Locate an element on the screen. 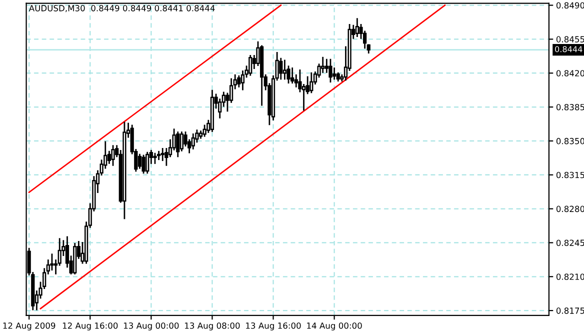  x-tick-label: 12 Aug 16:00 is located at coordinates (90, 326).